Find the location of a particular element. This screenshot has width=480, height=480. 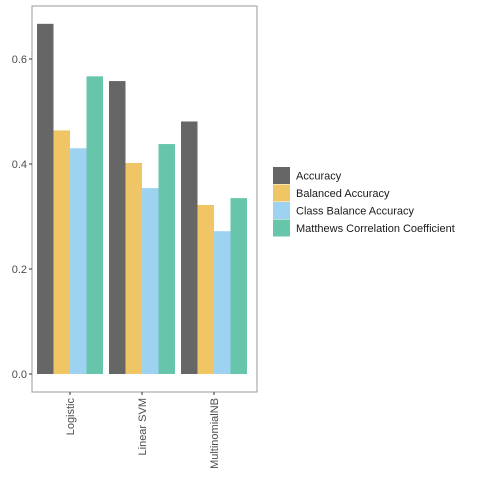

y-tick-label: 0.0 is located at coordinates (19, 375).